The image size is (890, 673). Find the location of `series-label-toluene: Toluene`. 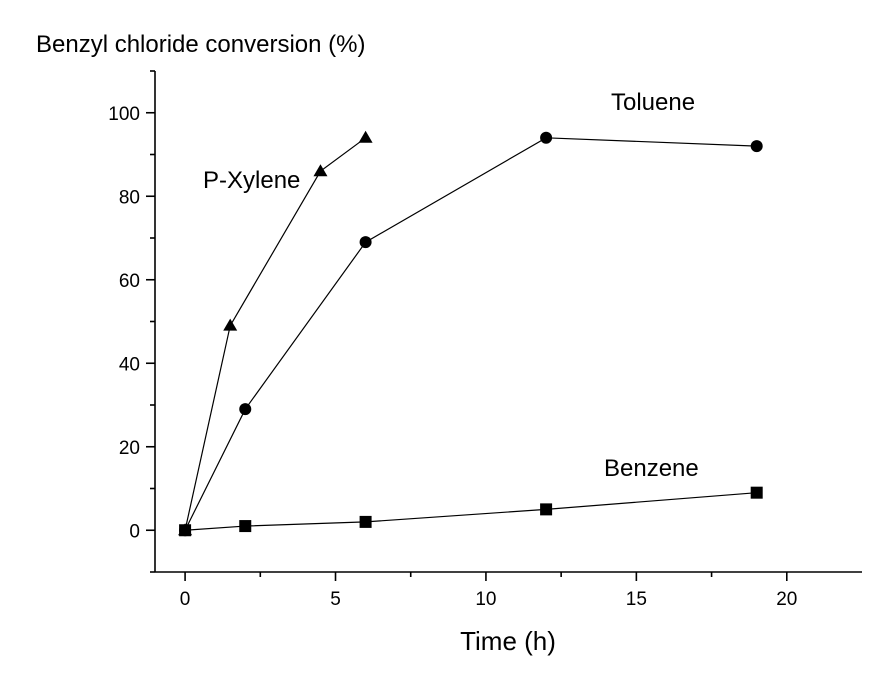

series-label-toluene: Toluene is located at coordinates (653, 102).